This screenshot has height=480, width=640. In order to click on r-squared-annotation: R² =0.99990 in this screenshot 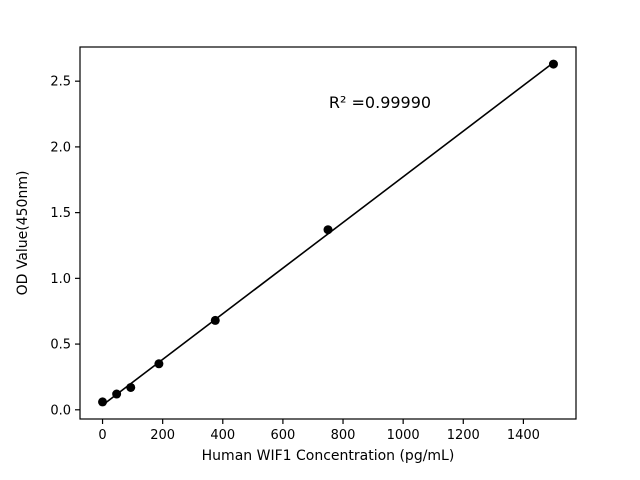, I will do `click(380, 102)`.